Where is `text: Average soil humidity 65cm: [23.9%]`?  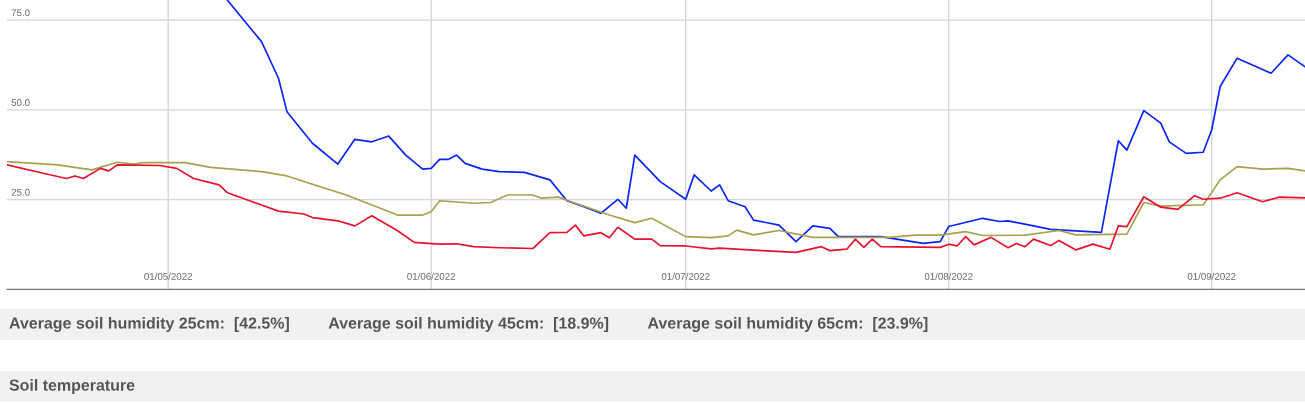
text: Average soil humidity 65cm: [23.9%] is located at coordinates (787, 324).